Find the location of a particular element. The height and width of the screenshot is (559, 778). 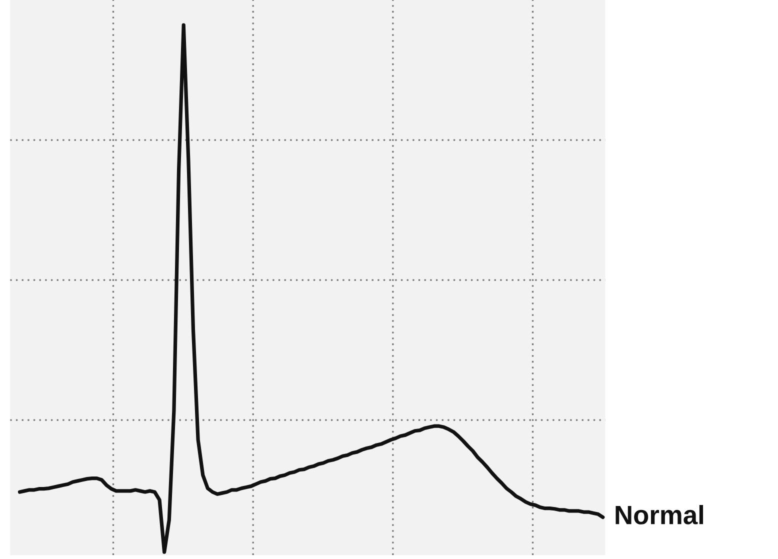

series-label: Normal is located at coordinates (660, 514).